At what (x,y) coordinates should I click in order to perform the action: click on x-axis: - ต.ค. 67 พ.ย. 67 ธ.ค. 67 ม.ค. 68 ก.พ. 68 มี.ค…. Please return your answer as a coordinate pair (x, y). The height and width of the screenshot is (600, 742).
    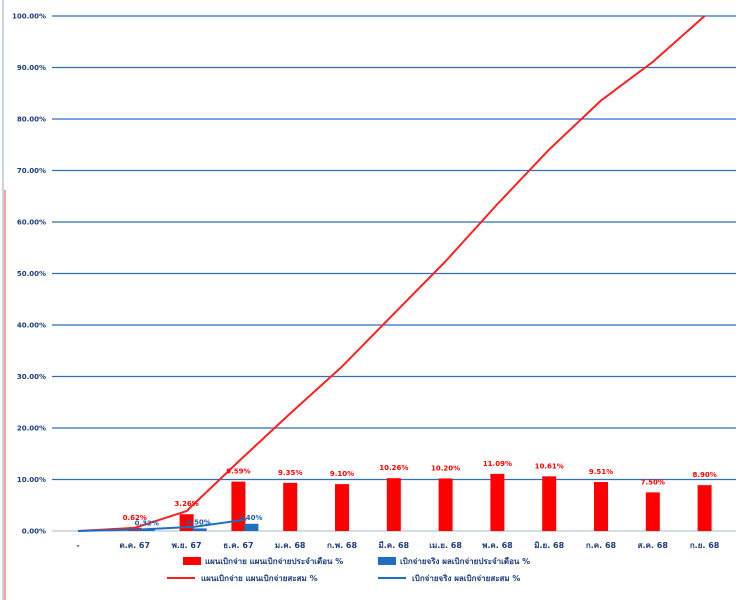
    Looking at the image, I should click on (397, 545).